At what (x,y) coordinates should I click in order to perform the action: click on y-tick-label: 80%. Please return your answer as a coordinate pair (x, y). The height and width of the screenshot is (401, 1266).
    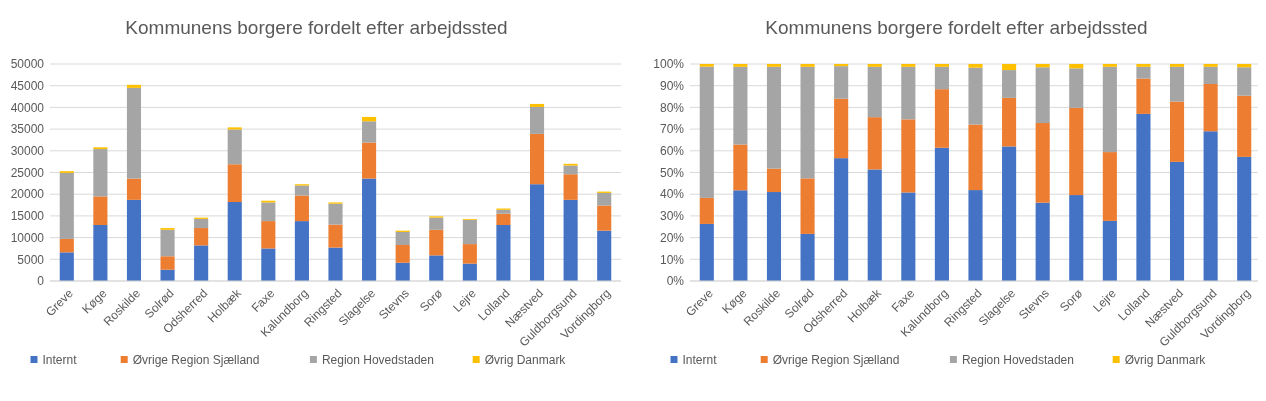
    Looking at the image, I should click on (672, 107).